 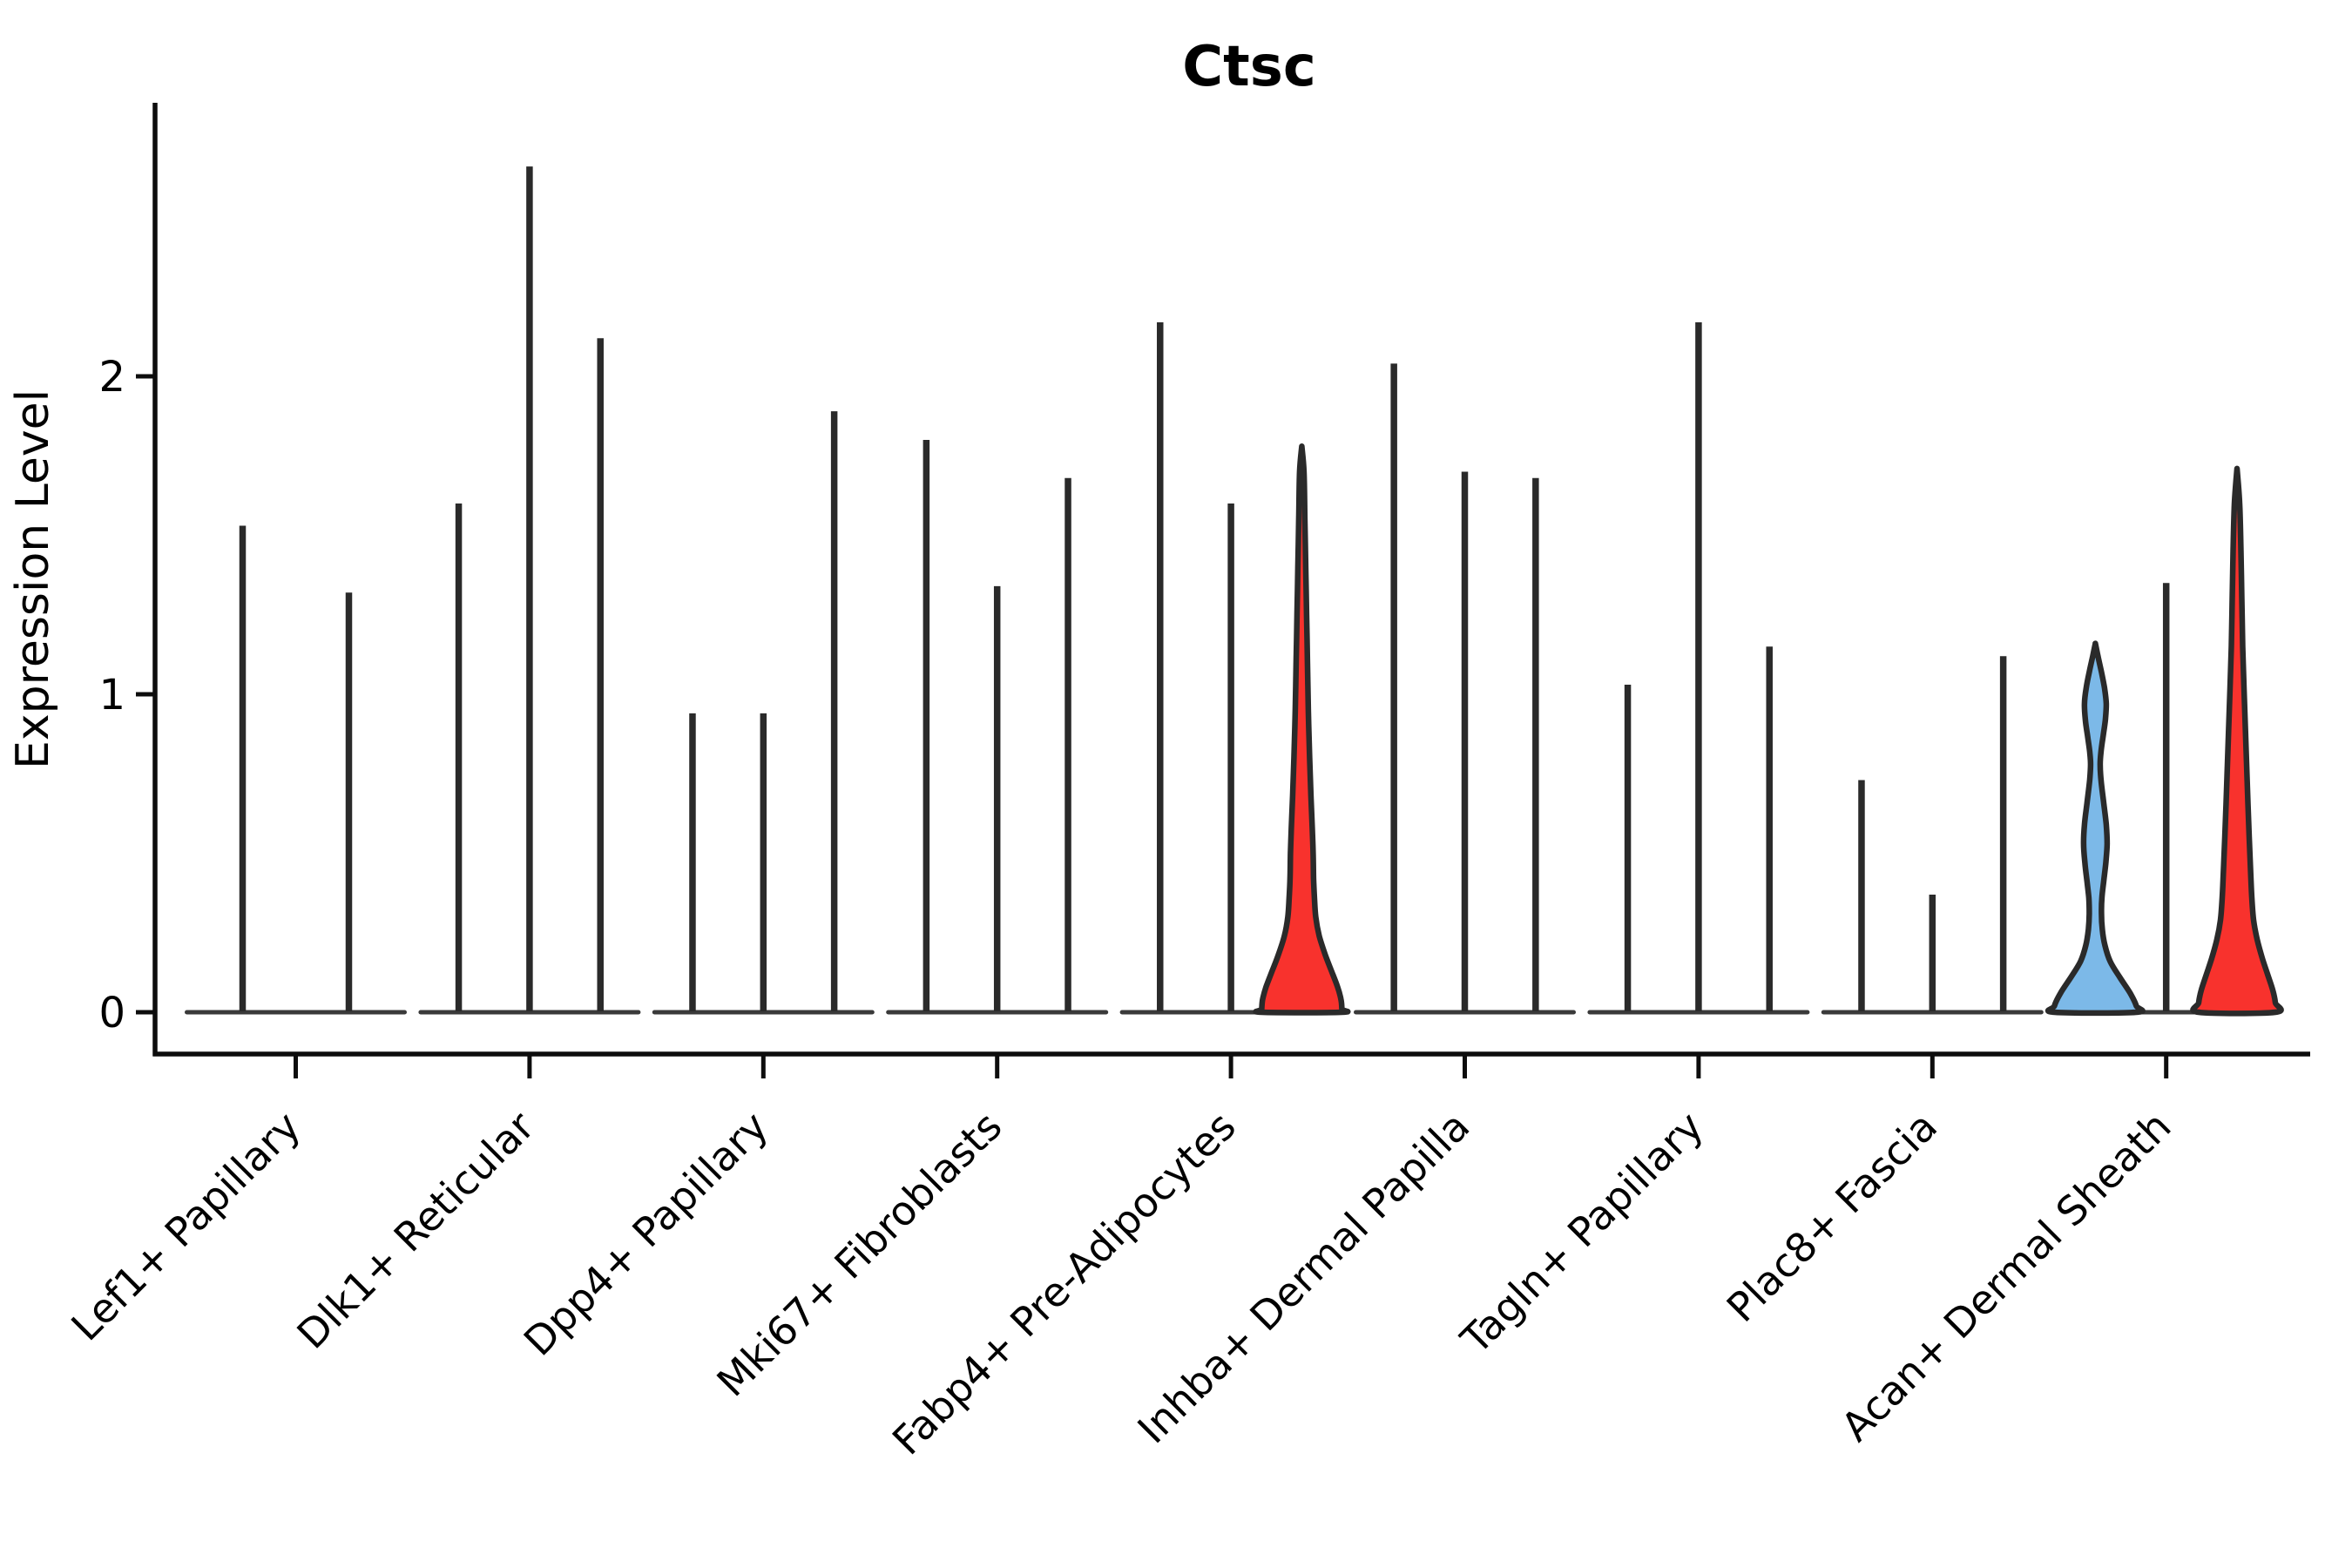 I want to click on x-category-label: Dpp4+ Papillary, so click(x=646, y=1234).